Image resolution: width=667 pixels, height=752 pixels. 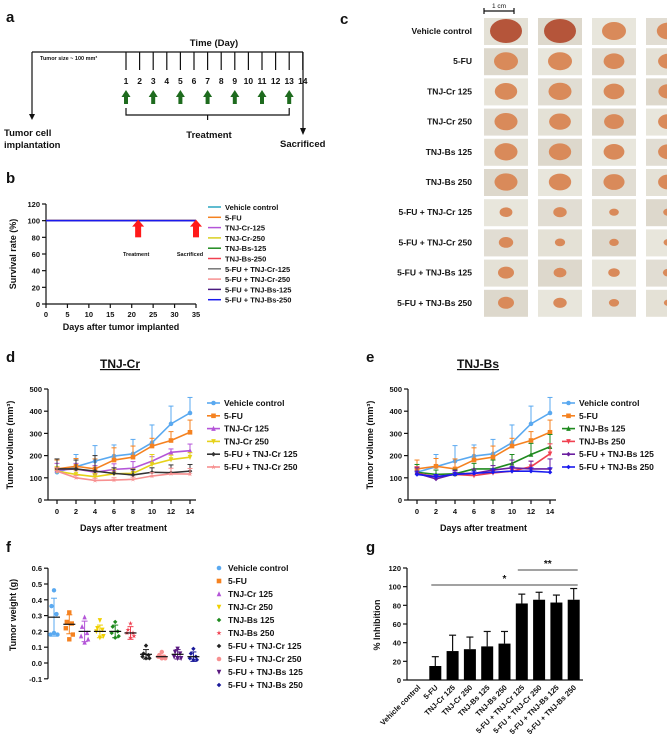 I want to click on day-label: 5, so click(x=180, y=81).